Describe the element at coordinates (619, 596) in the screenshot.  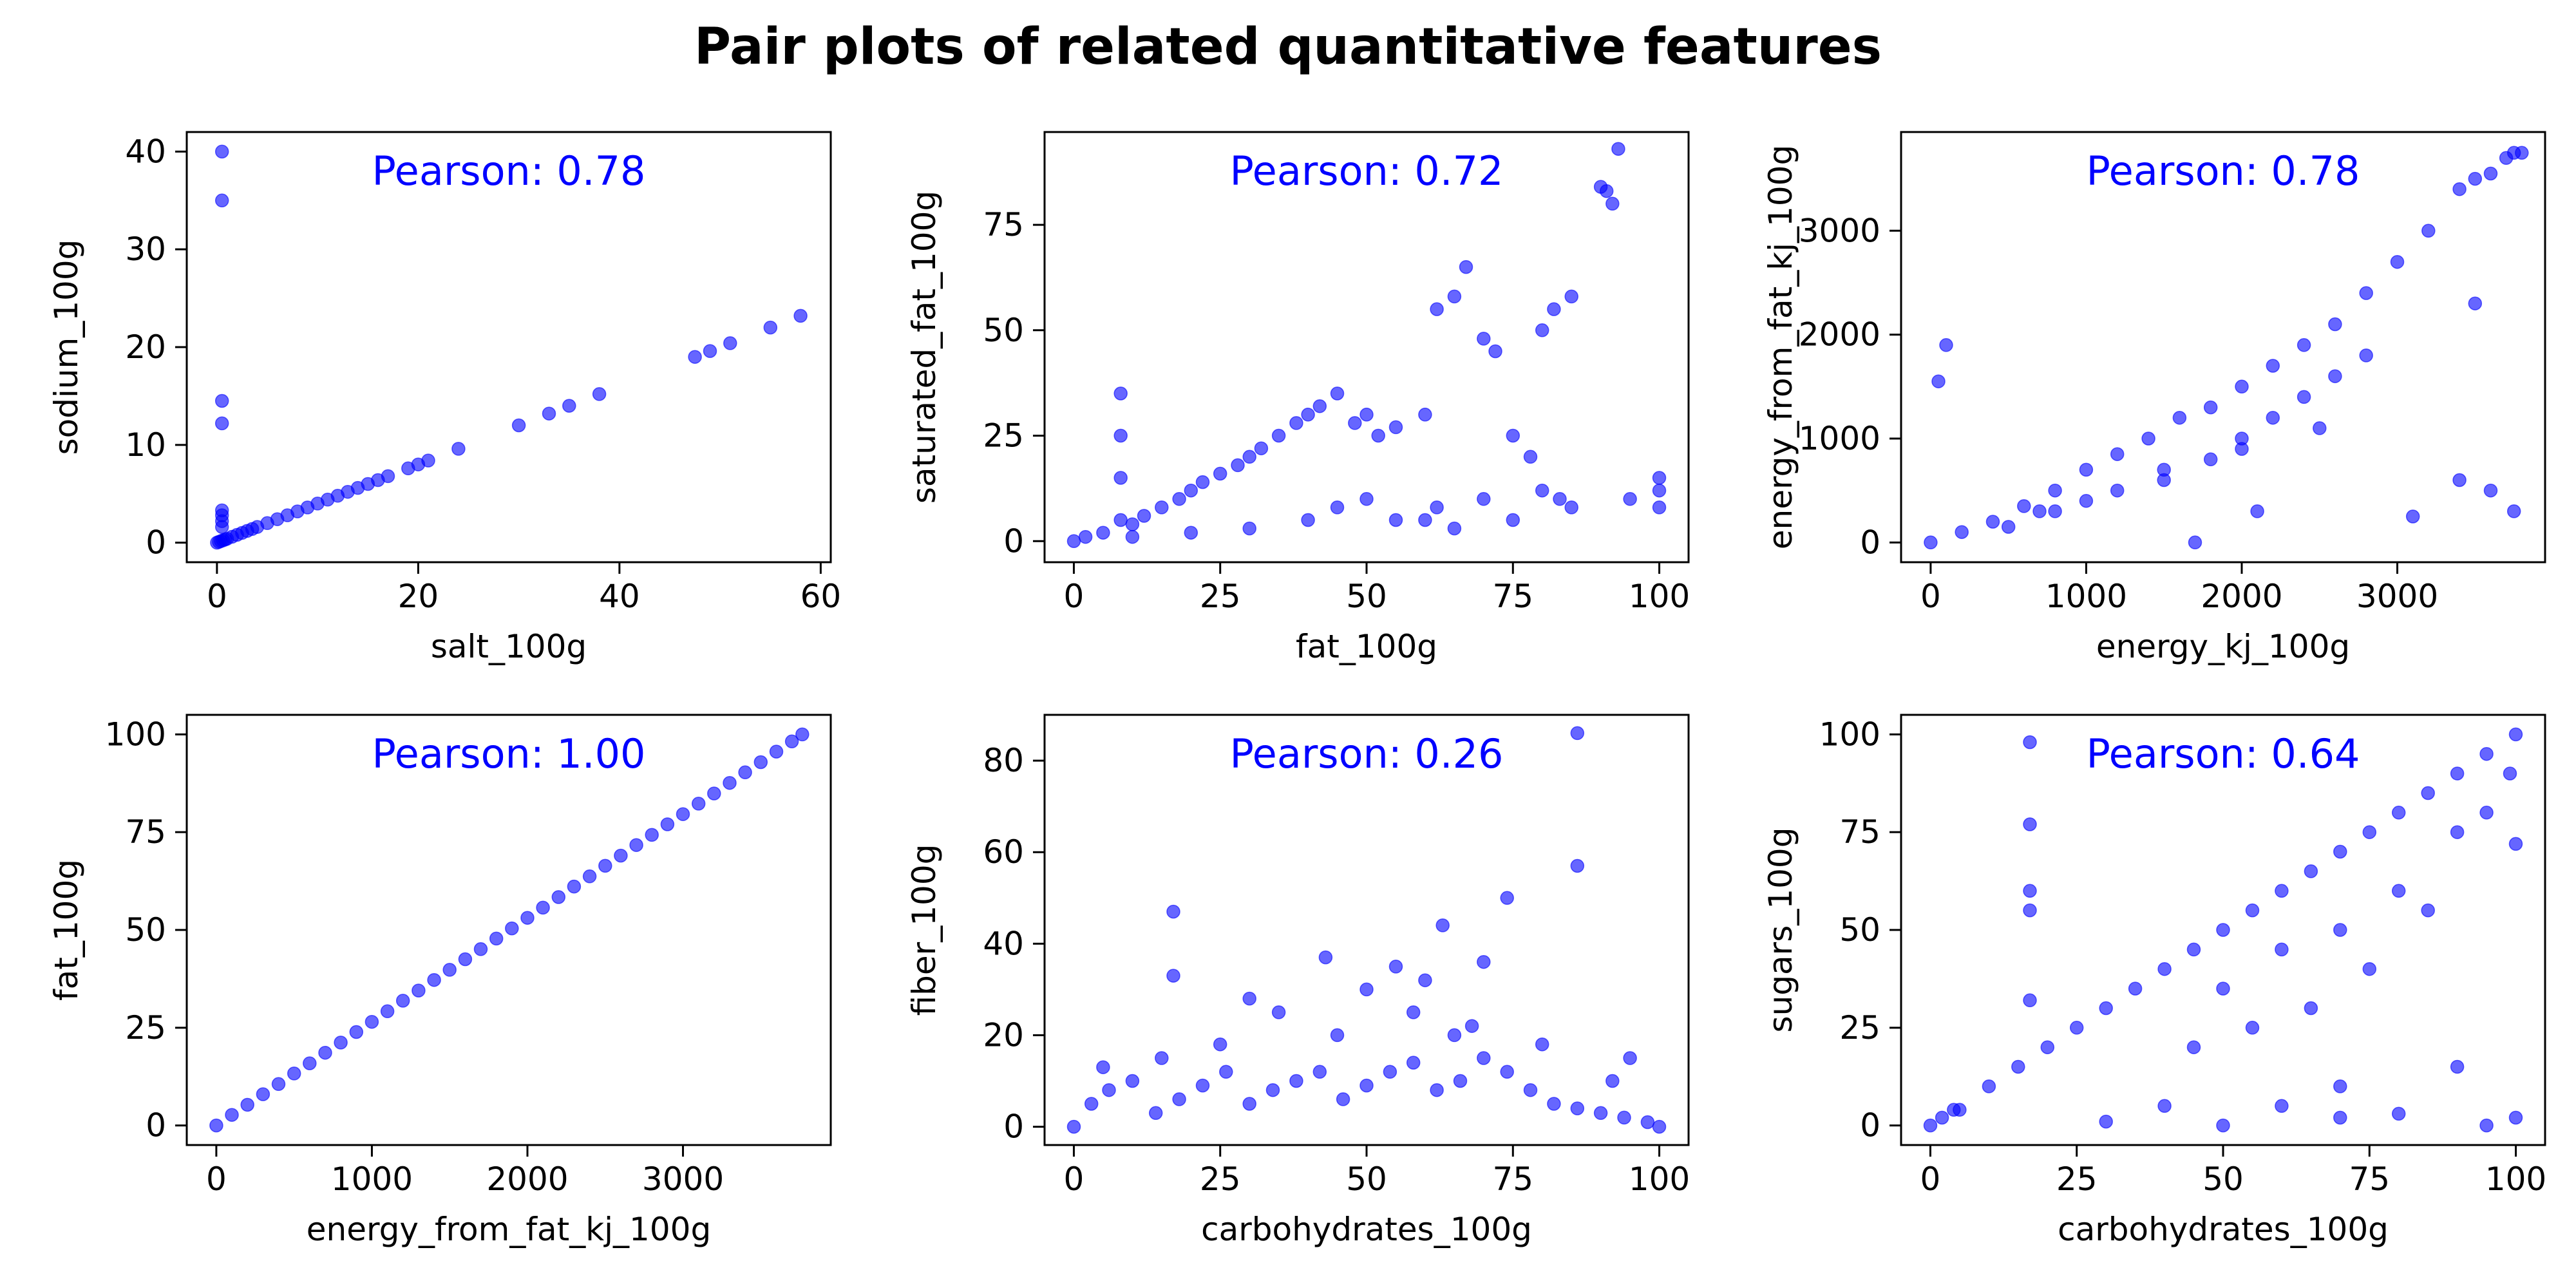
I see `x-tick-label: 40` at that location.